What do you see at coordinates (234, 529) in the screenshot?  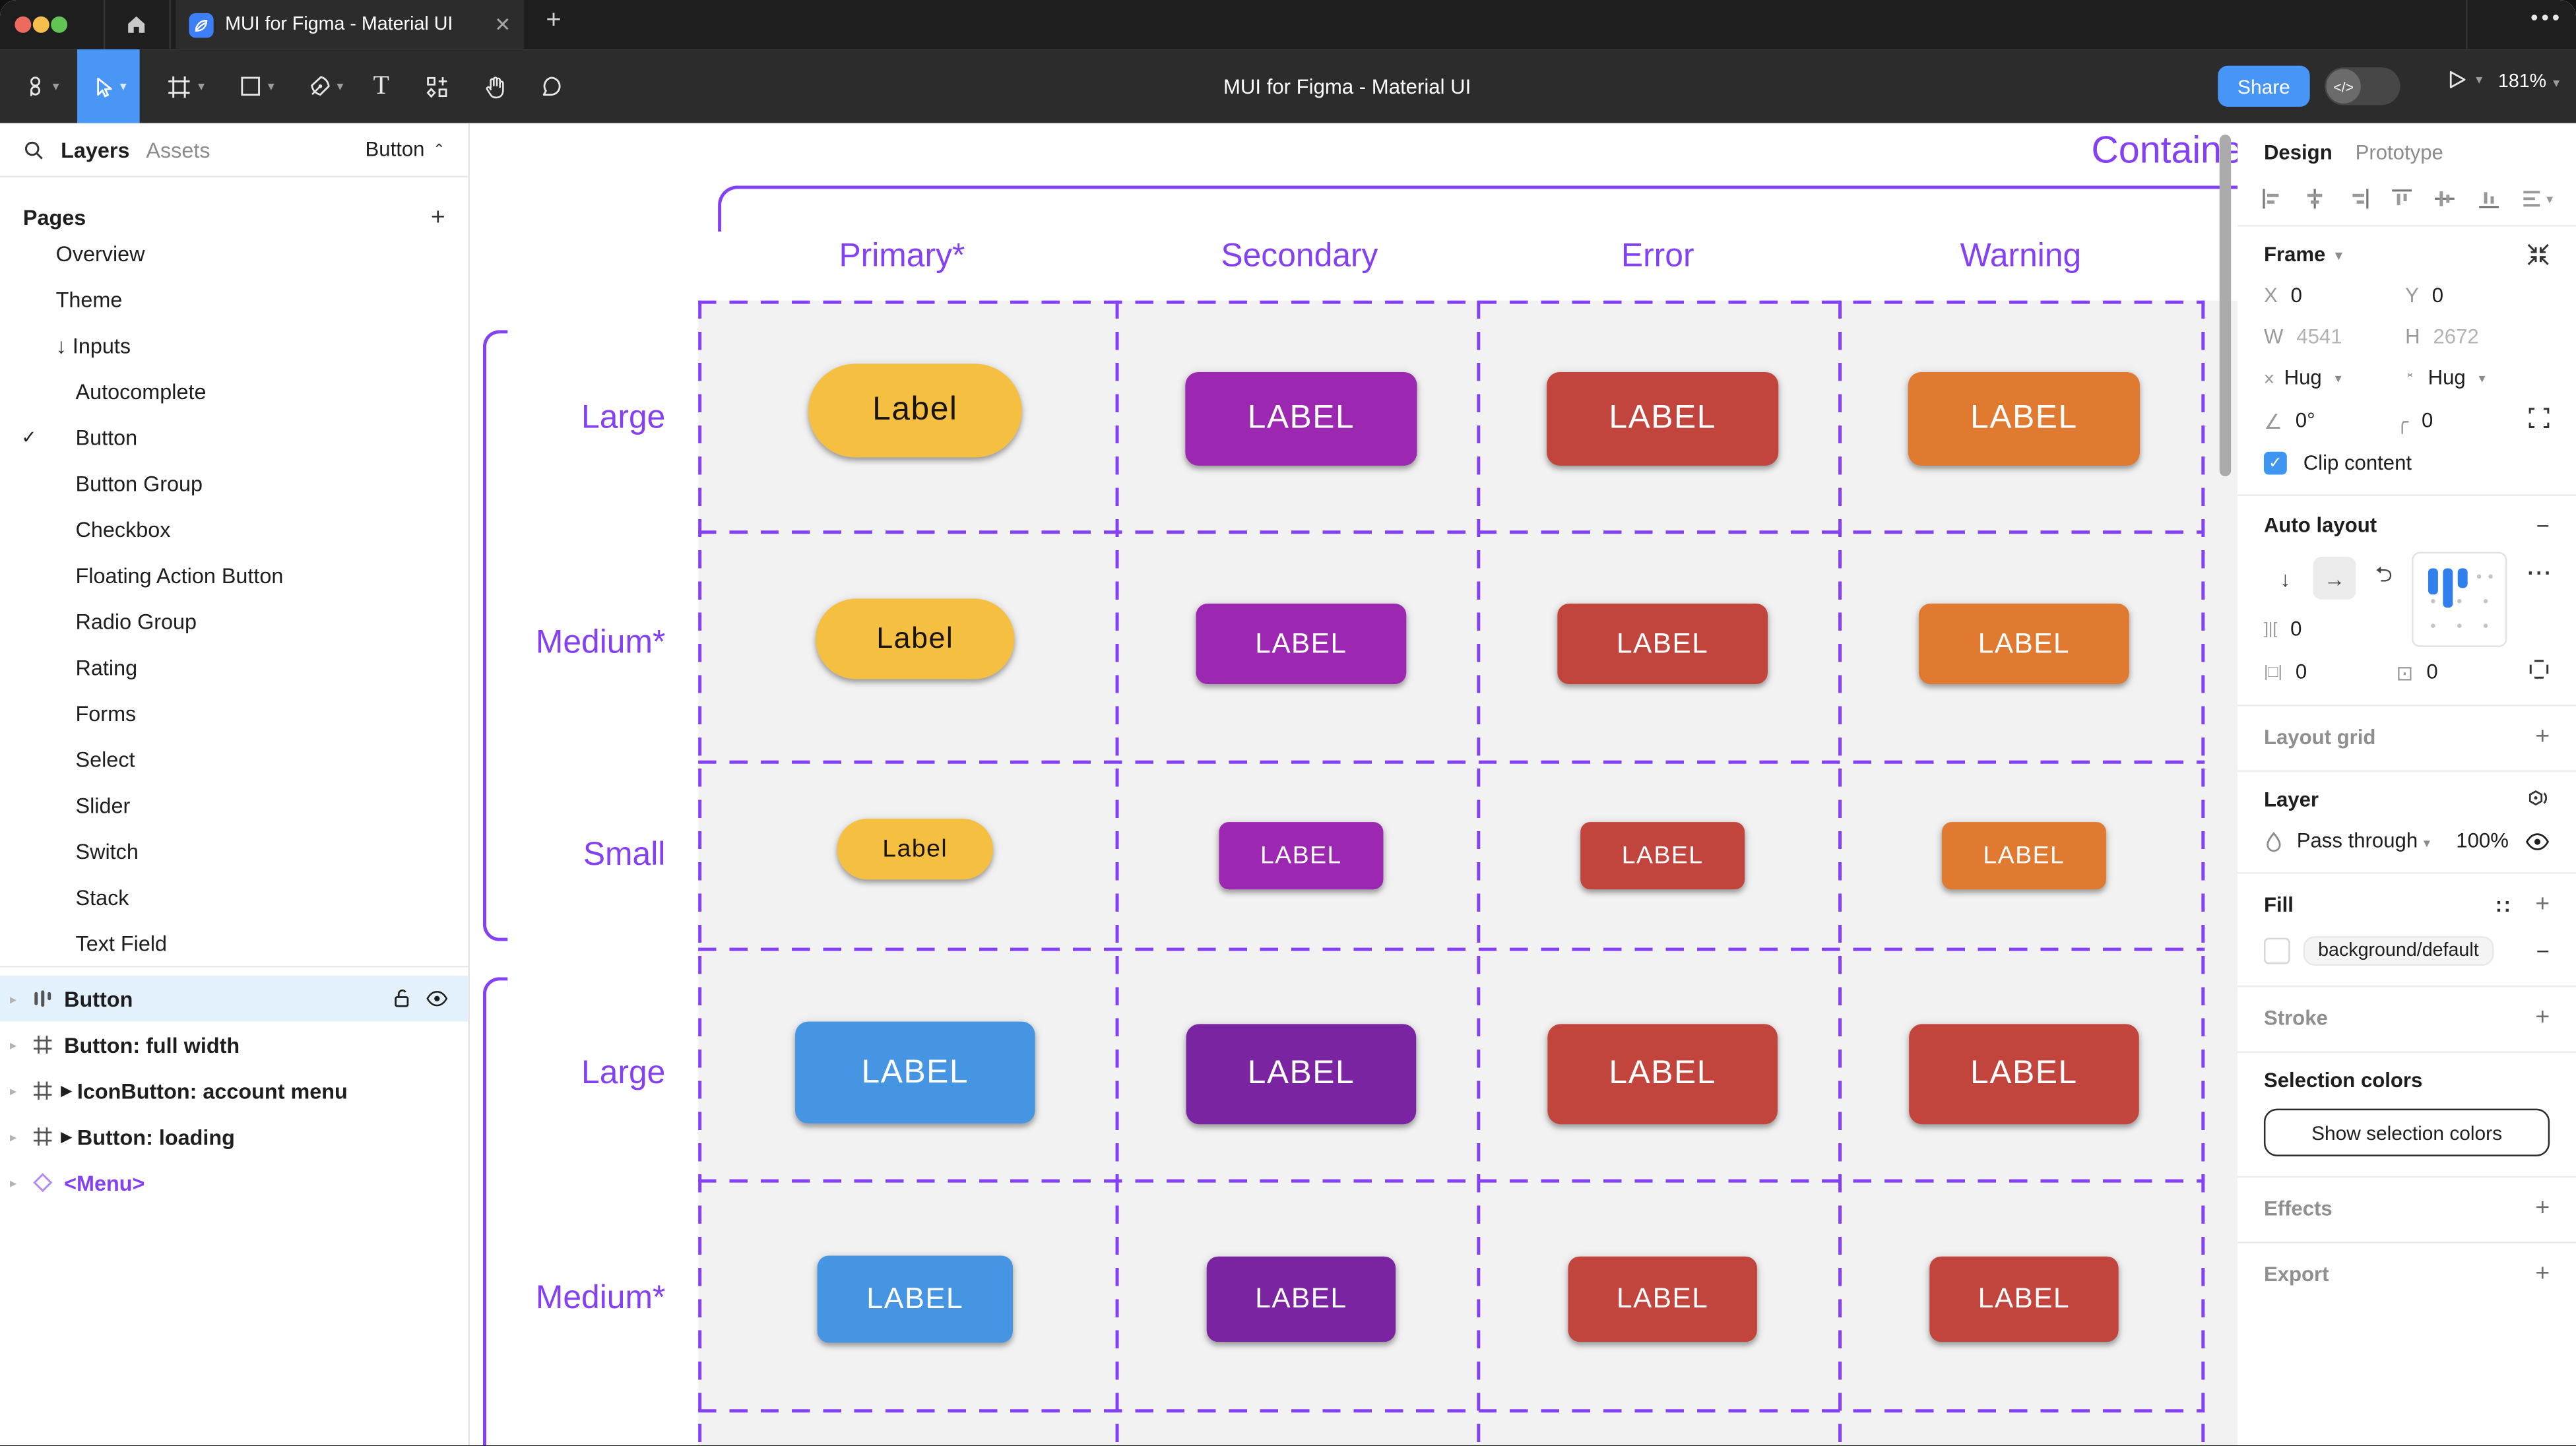 I see `page-item-checkbox: Checkbox` at bounding box center [234, 529].